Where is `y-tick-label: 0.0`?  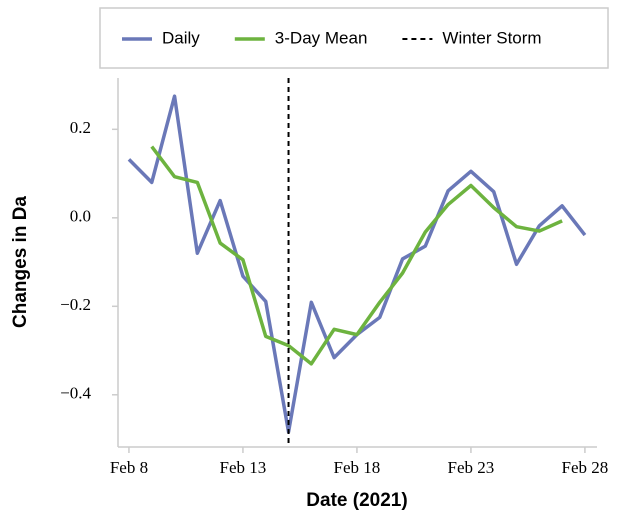 y-tick-label: 0.0 is located at coordinates (80, 216).